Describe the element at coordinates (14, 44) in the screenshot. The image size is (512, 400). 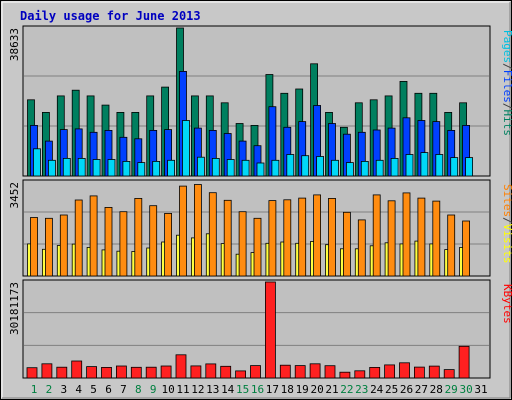
I see `y-max-label: 38633` at that location.